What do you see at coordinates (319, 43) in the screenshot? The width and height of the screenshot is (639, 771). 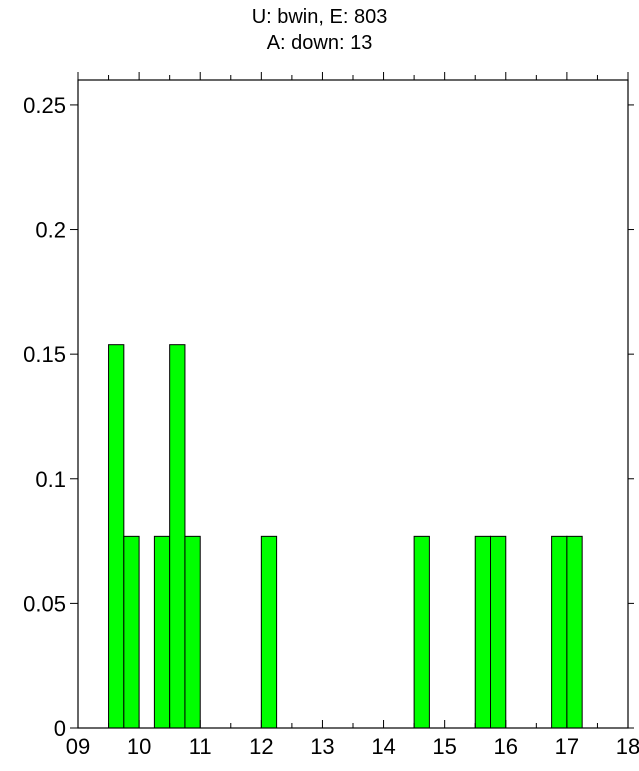 I see `chart-title-line-2: A: down: 13` at bounding box center [319, 43].